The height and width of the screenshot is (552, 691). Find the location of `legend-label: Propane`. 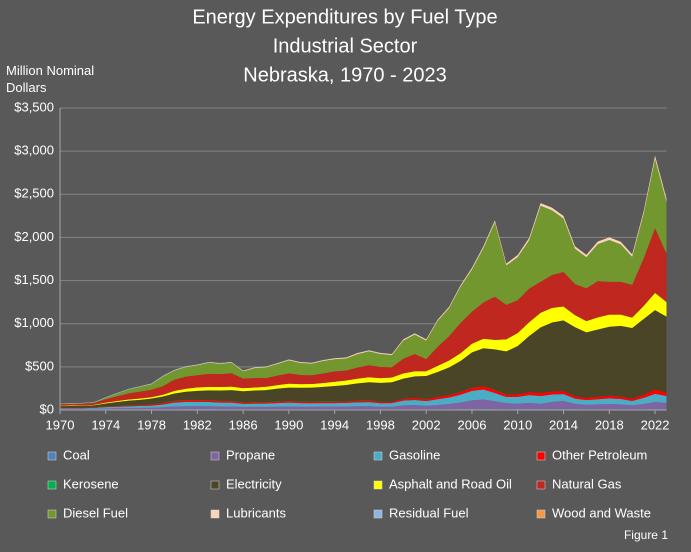

legend-label: Propane is located at coordinates (250, 454).